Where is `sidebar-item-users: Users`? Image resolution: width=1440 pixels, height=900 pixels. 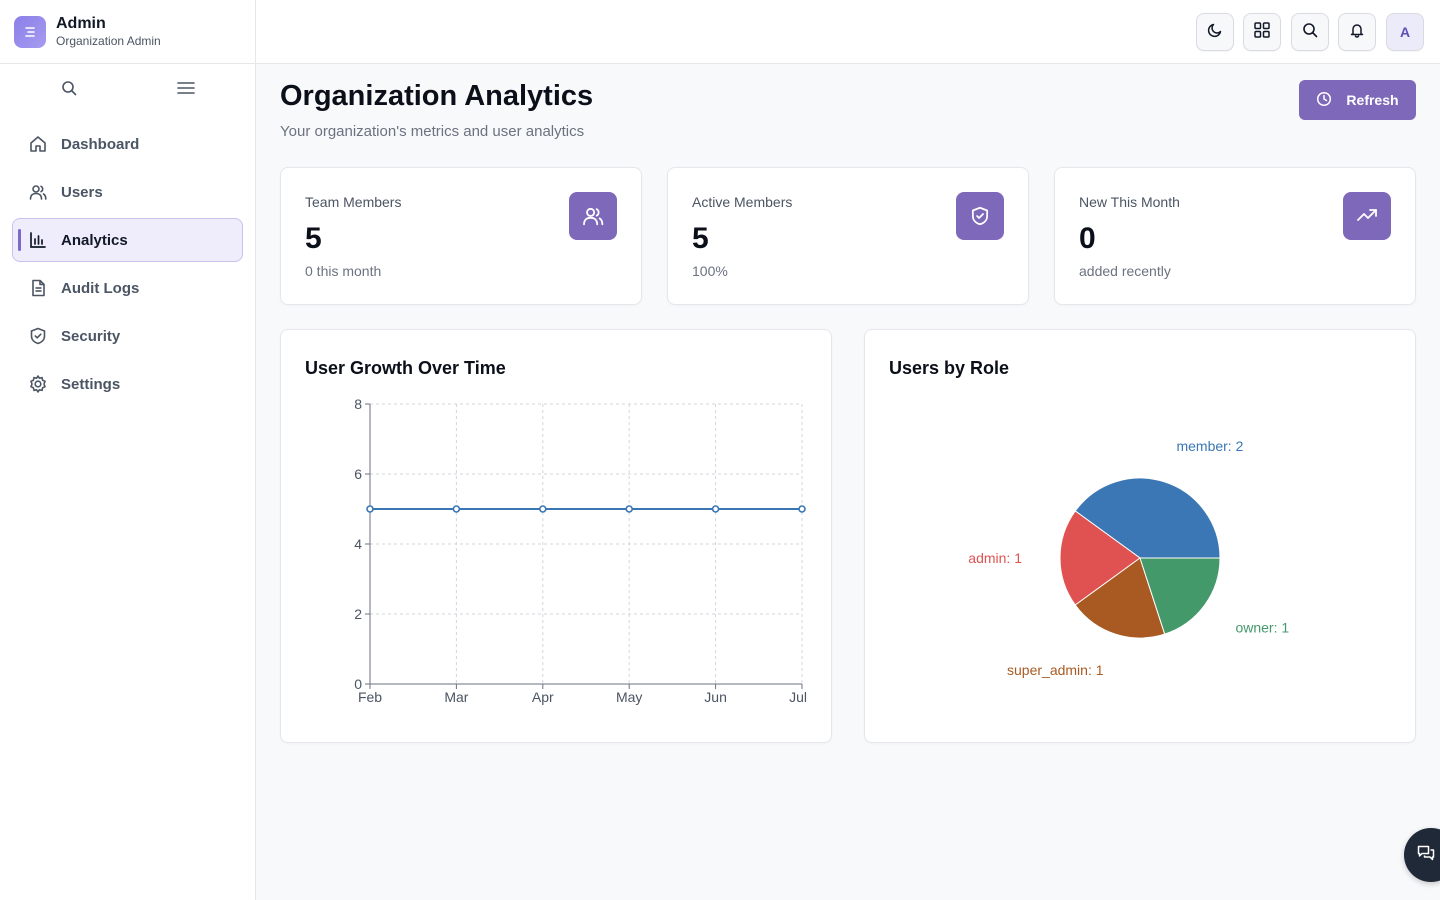
sidebar-item-users: Users is located at coordinates (127, 192).